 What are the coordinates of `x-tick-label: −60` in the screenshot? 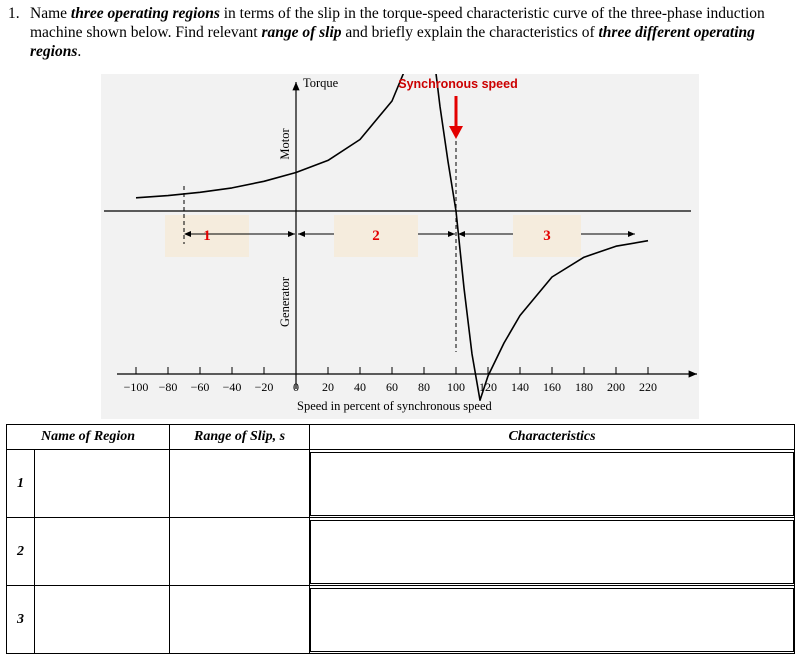 It's located at (200, 387).